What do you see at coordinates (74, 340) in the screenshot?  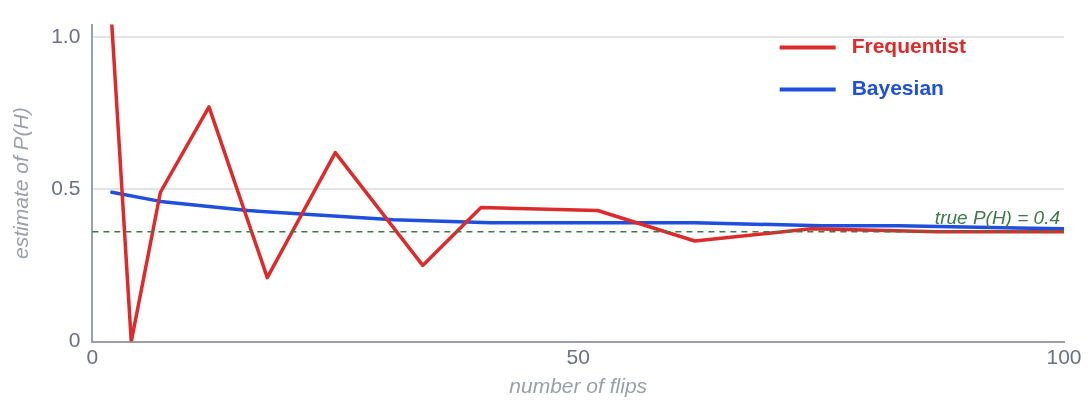 I see `y-tick-label: 0` at bounding box center [74, 340].